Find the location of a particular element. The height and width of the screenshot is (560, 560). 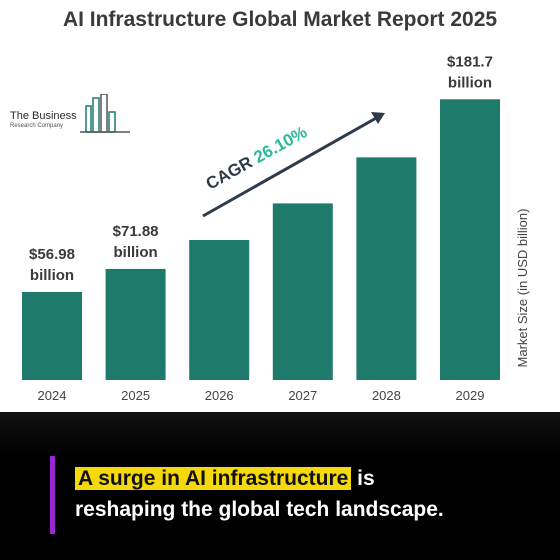

data-label-value: $56.98 is located at coordinates (52, 254).